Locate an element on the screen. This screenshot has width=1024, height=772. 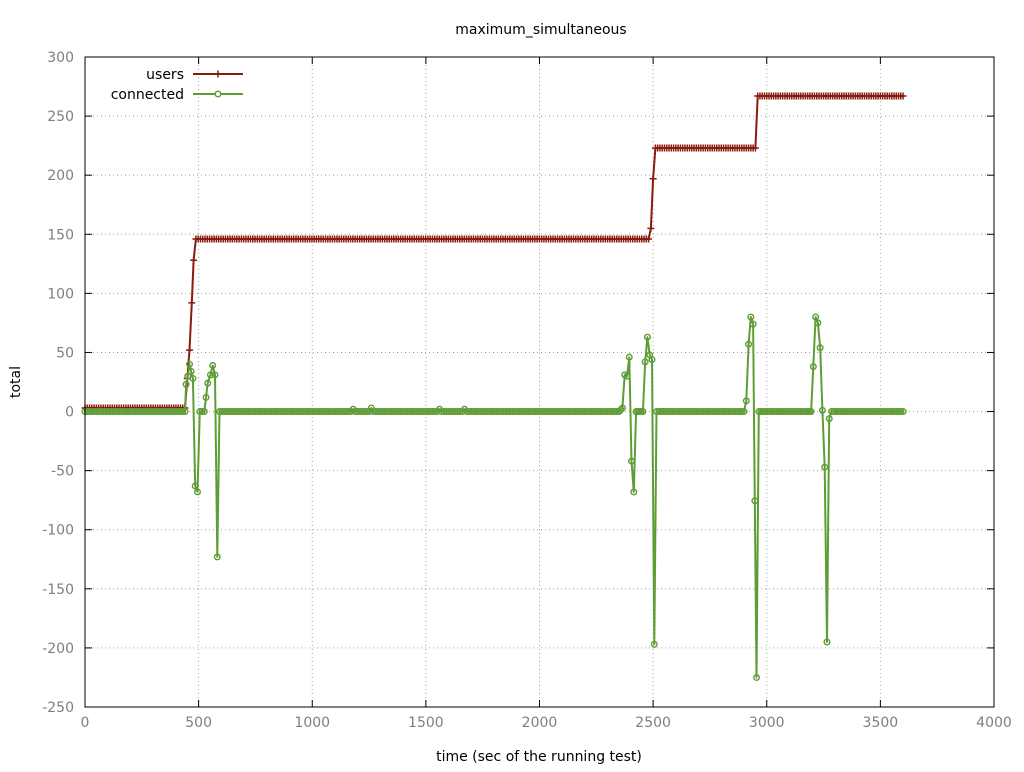
legend: users connected is located at coordinates (177, 85).